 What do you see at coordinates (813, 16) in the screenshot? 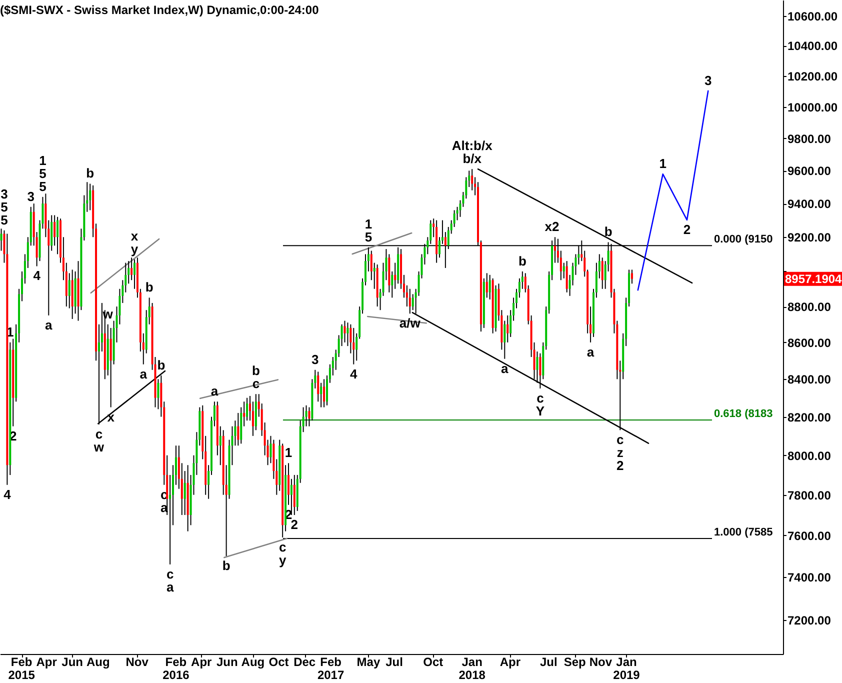
I see `y-tick-label: 10600.00` at bounding box center [813, 16].